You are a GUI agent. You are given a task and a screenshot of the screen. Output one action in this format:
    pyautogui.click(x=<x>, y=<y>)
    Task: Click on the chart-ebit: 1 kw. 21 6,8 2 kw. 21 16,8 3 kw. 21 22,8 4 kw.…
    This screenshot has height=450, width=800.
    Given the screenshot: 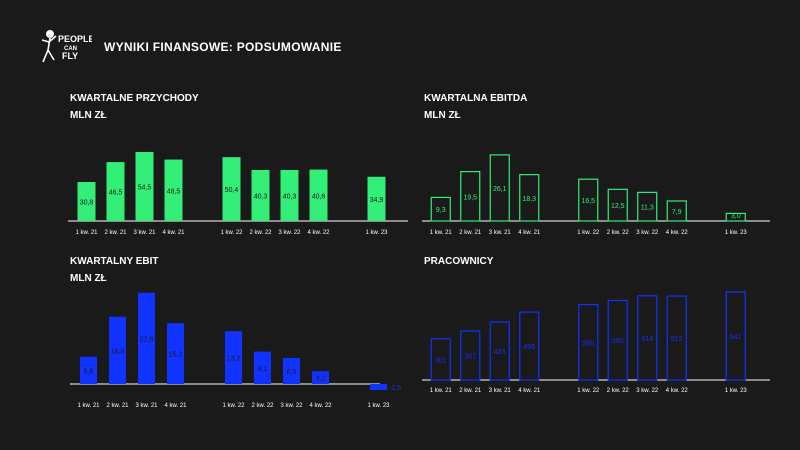 What is the action you would take?
    pyautogui.click(x=235, y=350)
    